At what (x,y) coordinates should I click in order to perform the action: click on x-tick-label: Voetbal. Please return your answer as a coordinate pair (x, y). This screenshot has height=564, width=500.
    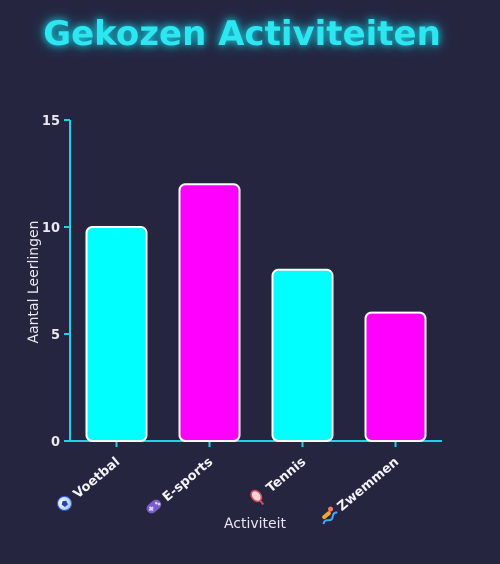
    Looking at the image, I should click on (97, 478).